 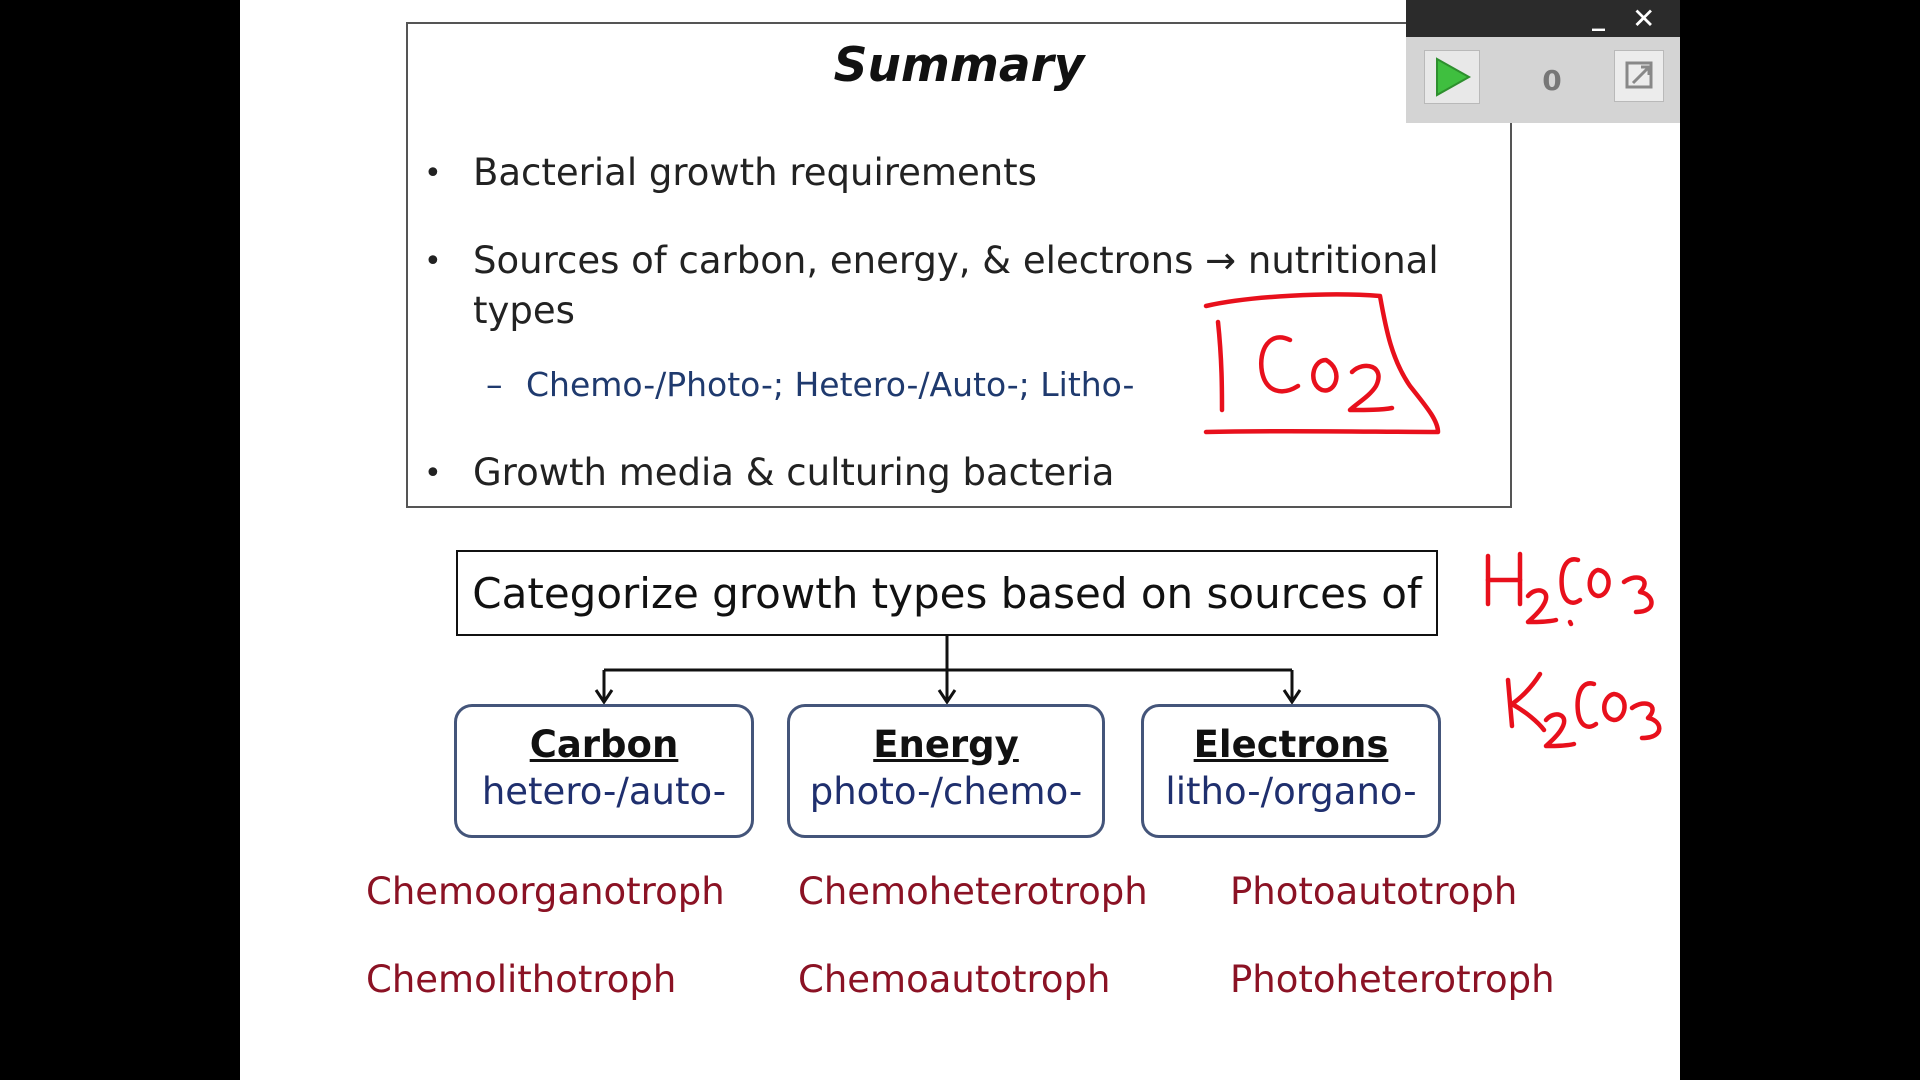 I want to click on electrons-title: Electrons, so click(x=1291, y=744).